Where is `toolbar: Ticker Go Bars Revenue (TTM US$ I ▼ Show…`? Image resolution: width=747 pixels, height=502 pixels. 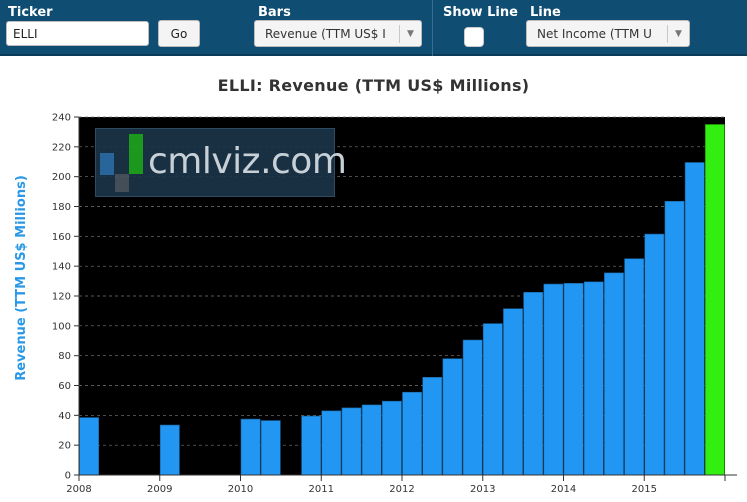 toolbar: Ticker Go Bars Revenue (TTM US$ I ▼ Show… is located at coordinates (373, 28).